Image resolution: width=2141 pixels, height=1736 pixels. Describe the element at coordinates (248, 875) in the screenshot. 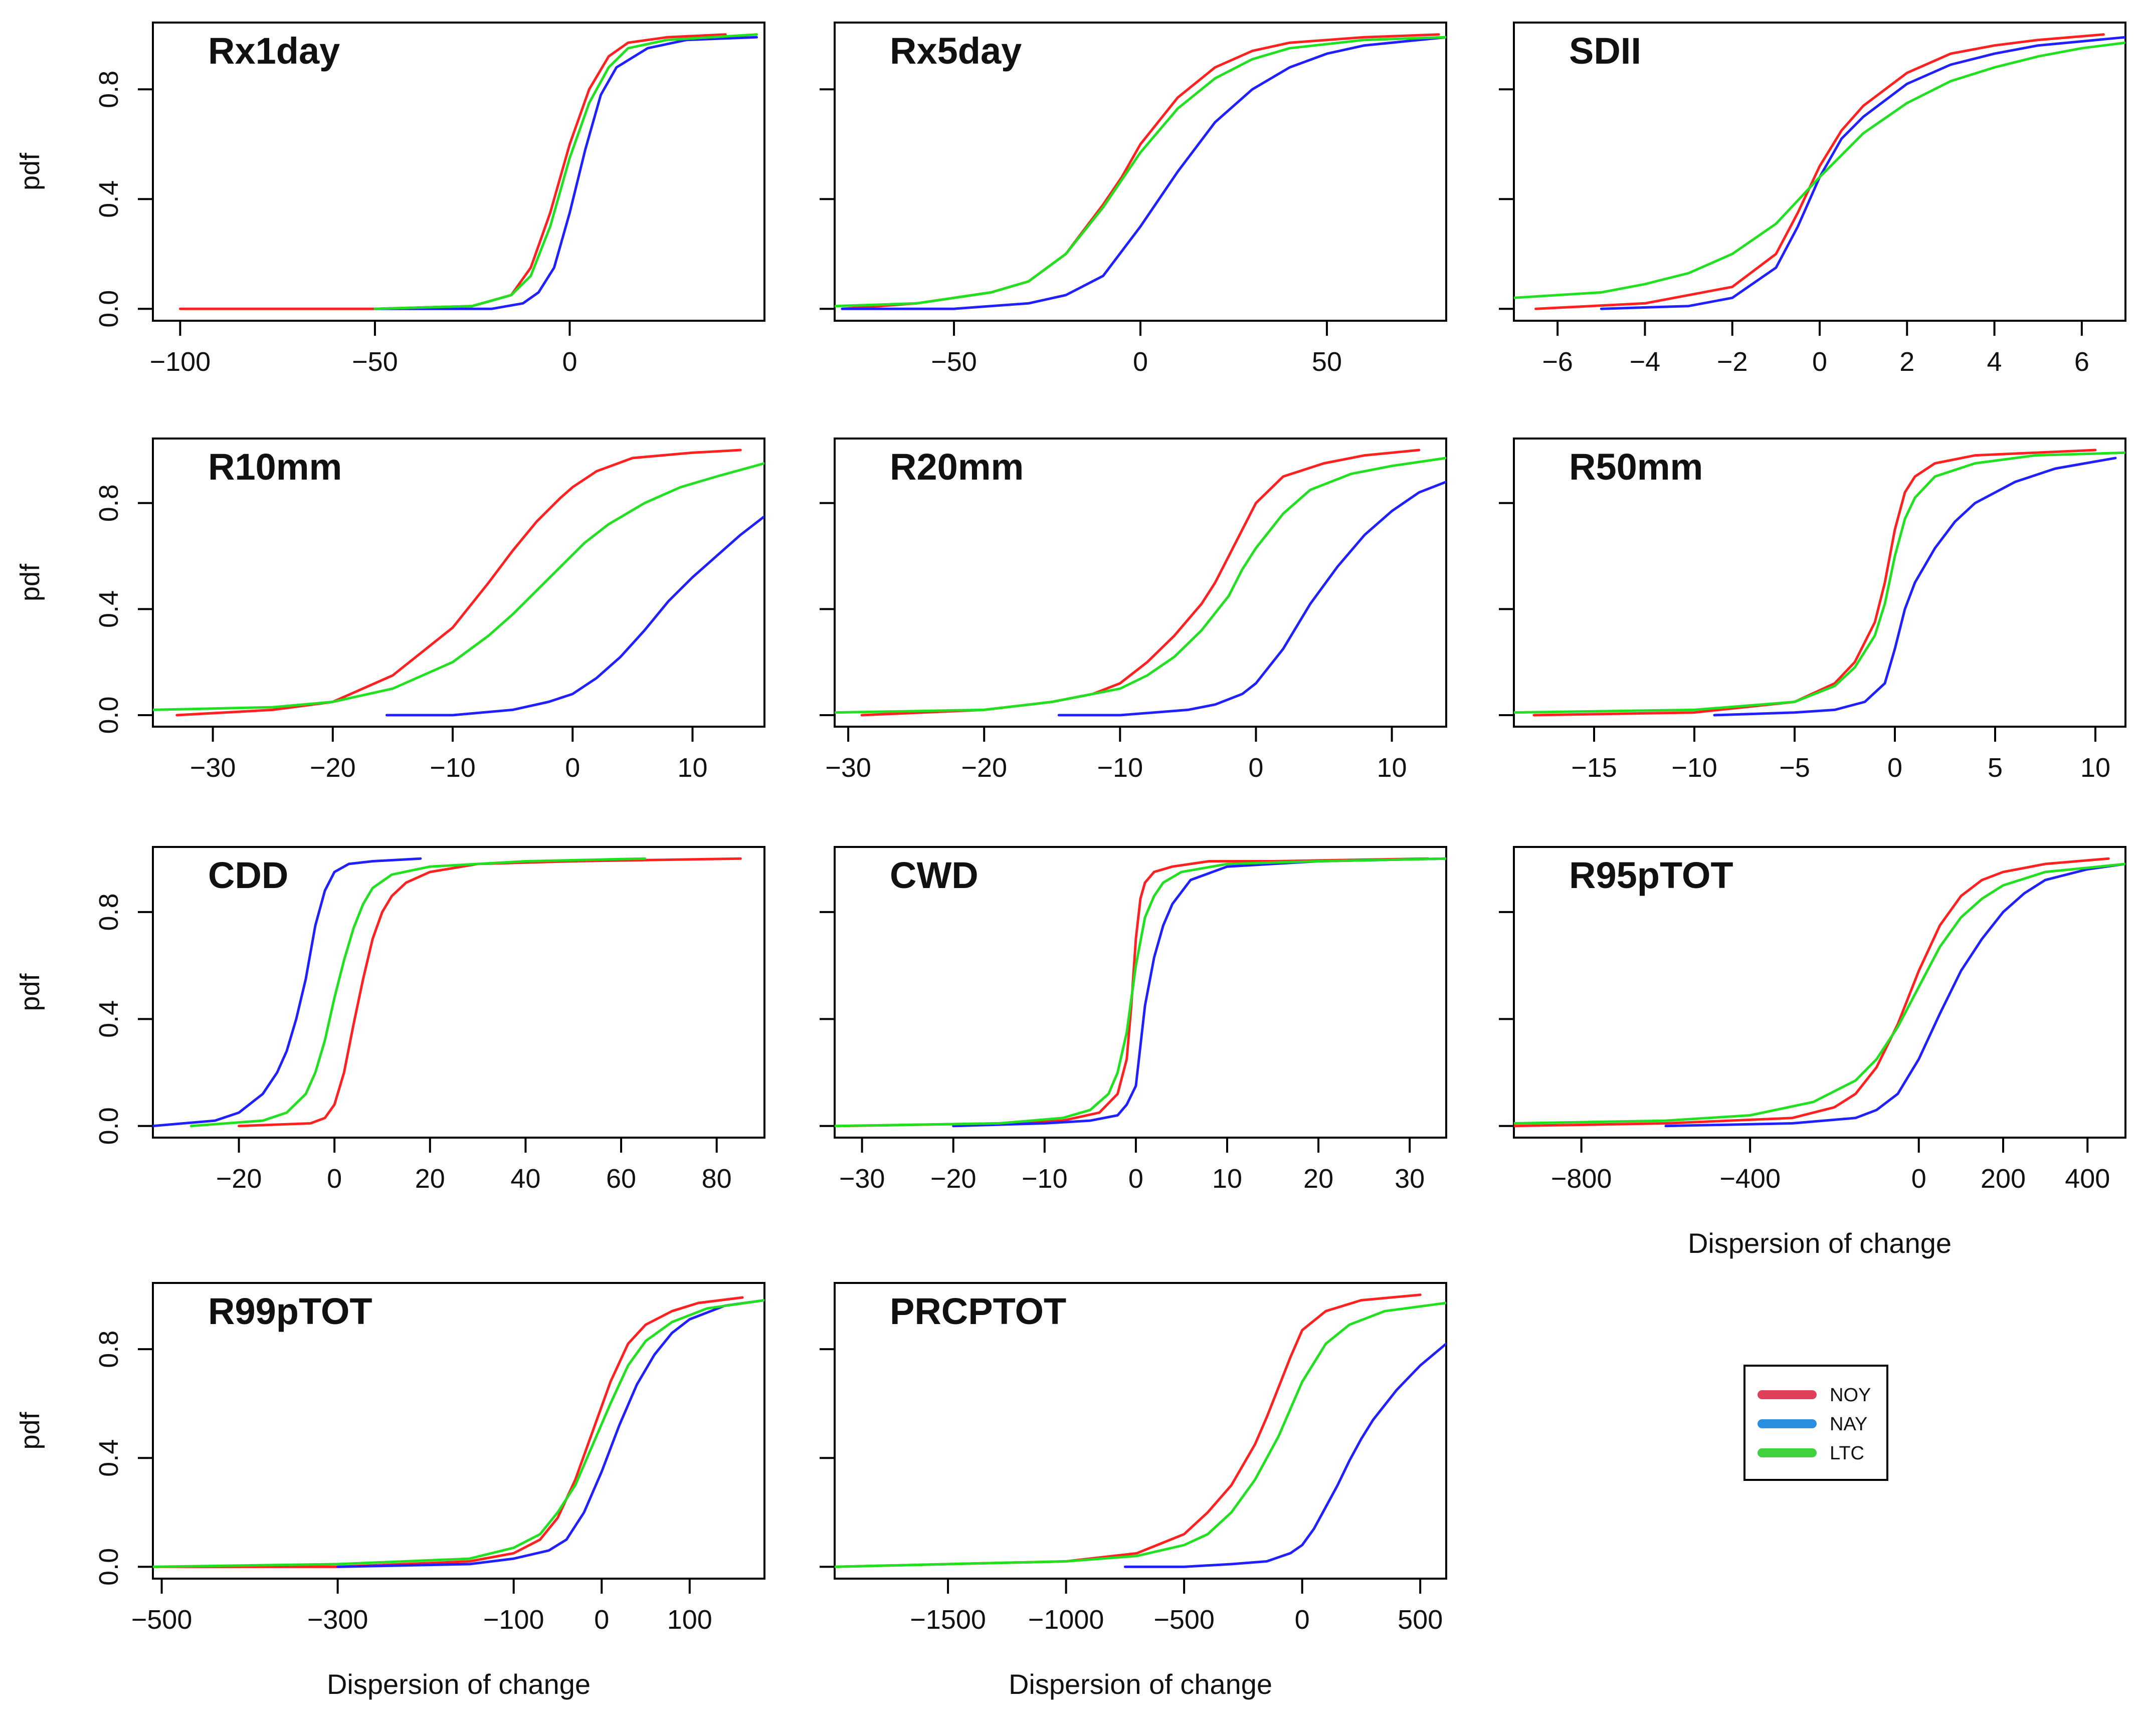

I see `panel-title: CDD` at that location.